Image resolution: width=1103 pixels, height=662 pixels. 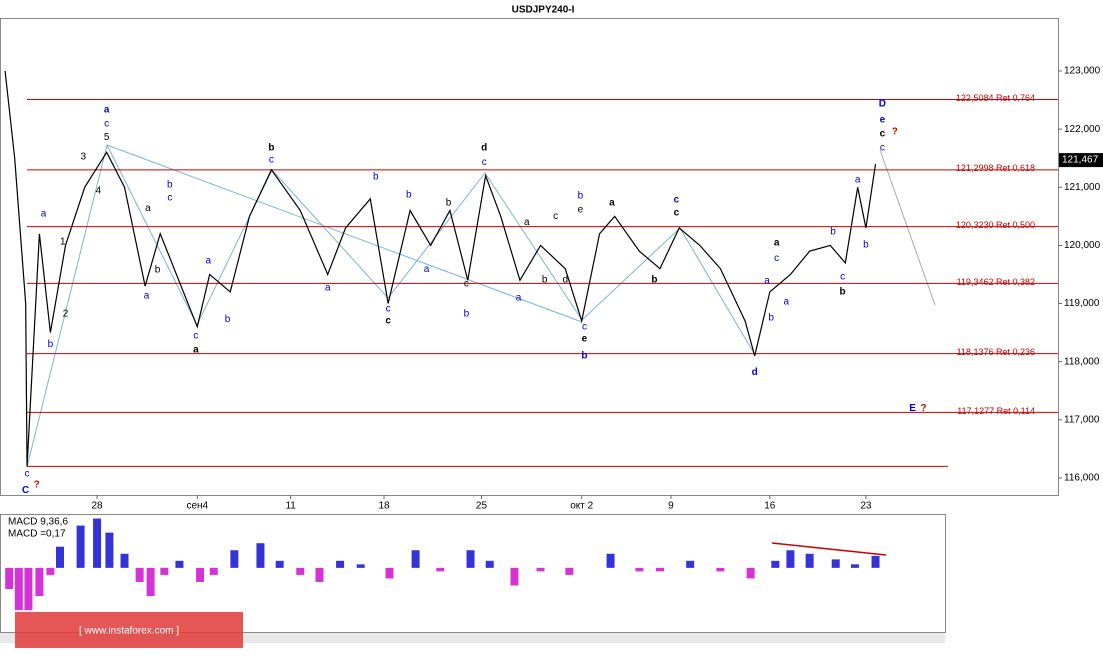 I want to click on x-tick-label: 11, so click(x=290, y=506).